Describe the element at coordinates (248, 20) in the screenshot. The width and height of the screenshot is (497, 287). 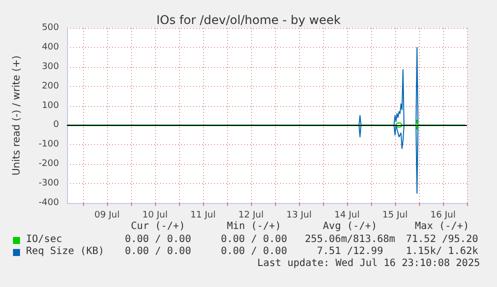
I see `chart-title: IOs for /dev/ol/home - by week` at that location.